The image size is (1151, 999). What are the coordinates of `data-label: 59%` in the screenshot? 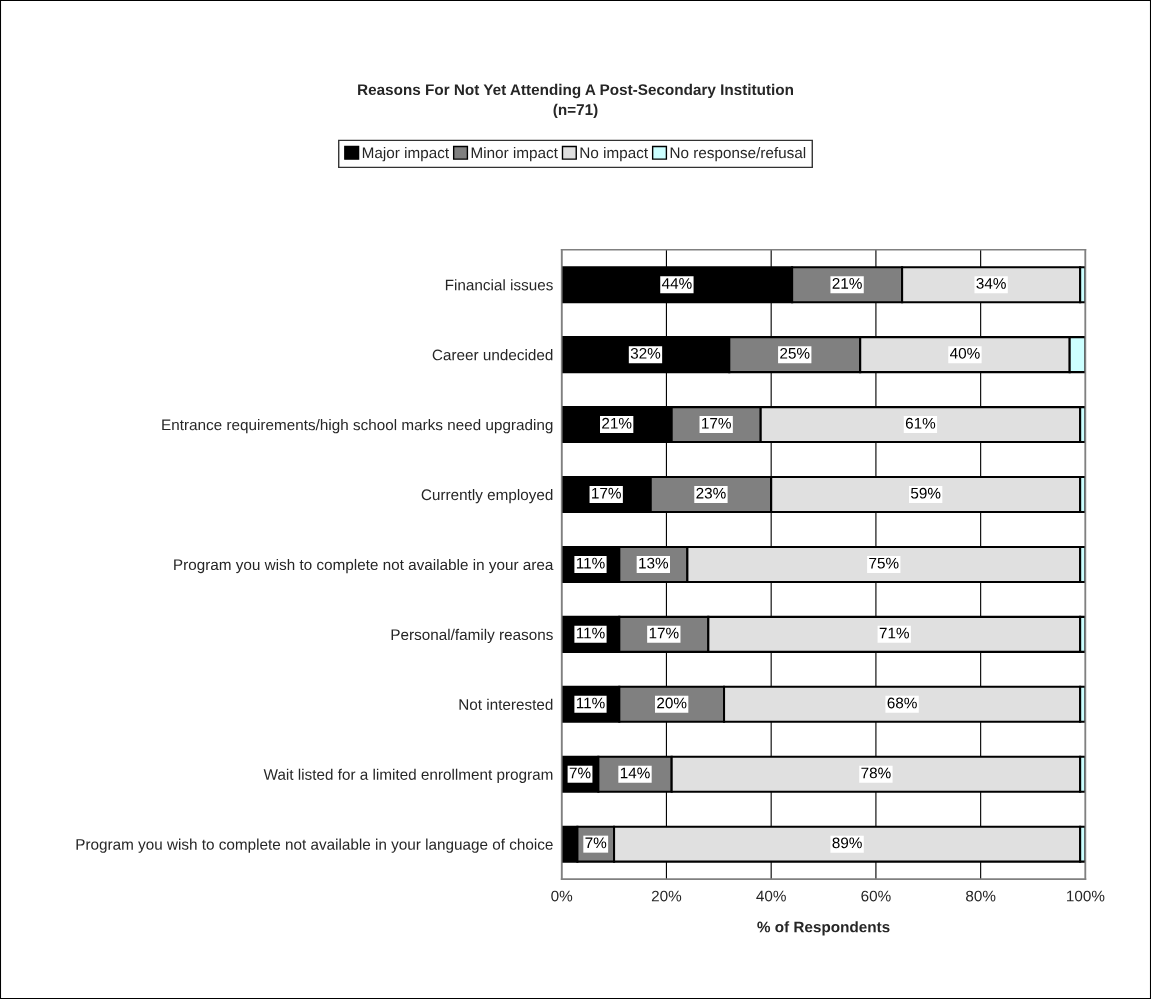 It's located at (925, 493).